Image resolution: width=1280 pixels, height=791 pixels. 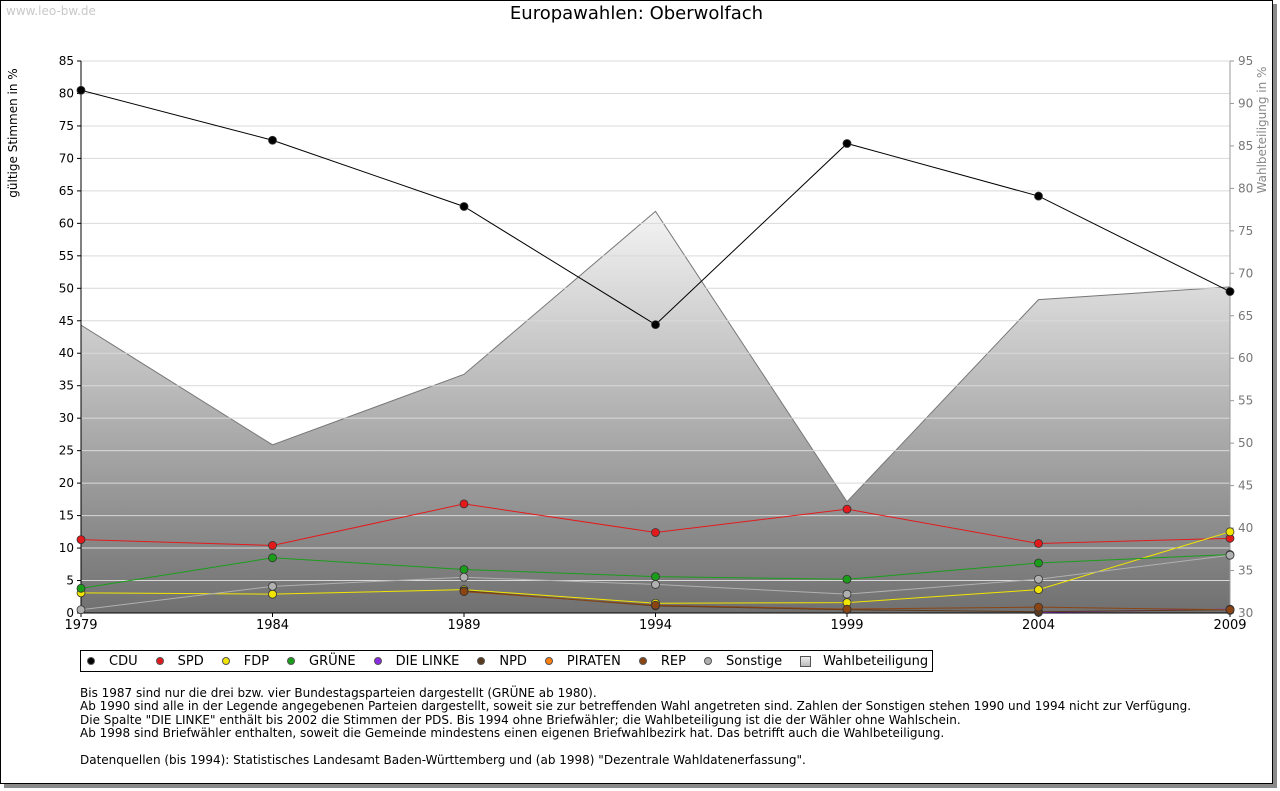 I want to click on y-tick-label-right: 80, so click(x=1245, y=188).